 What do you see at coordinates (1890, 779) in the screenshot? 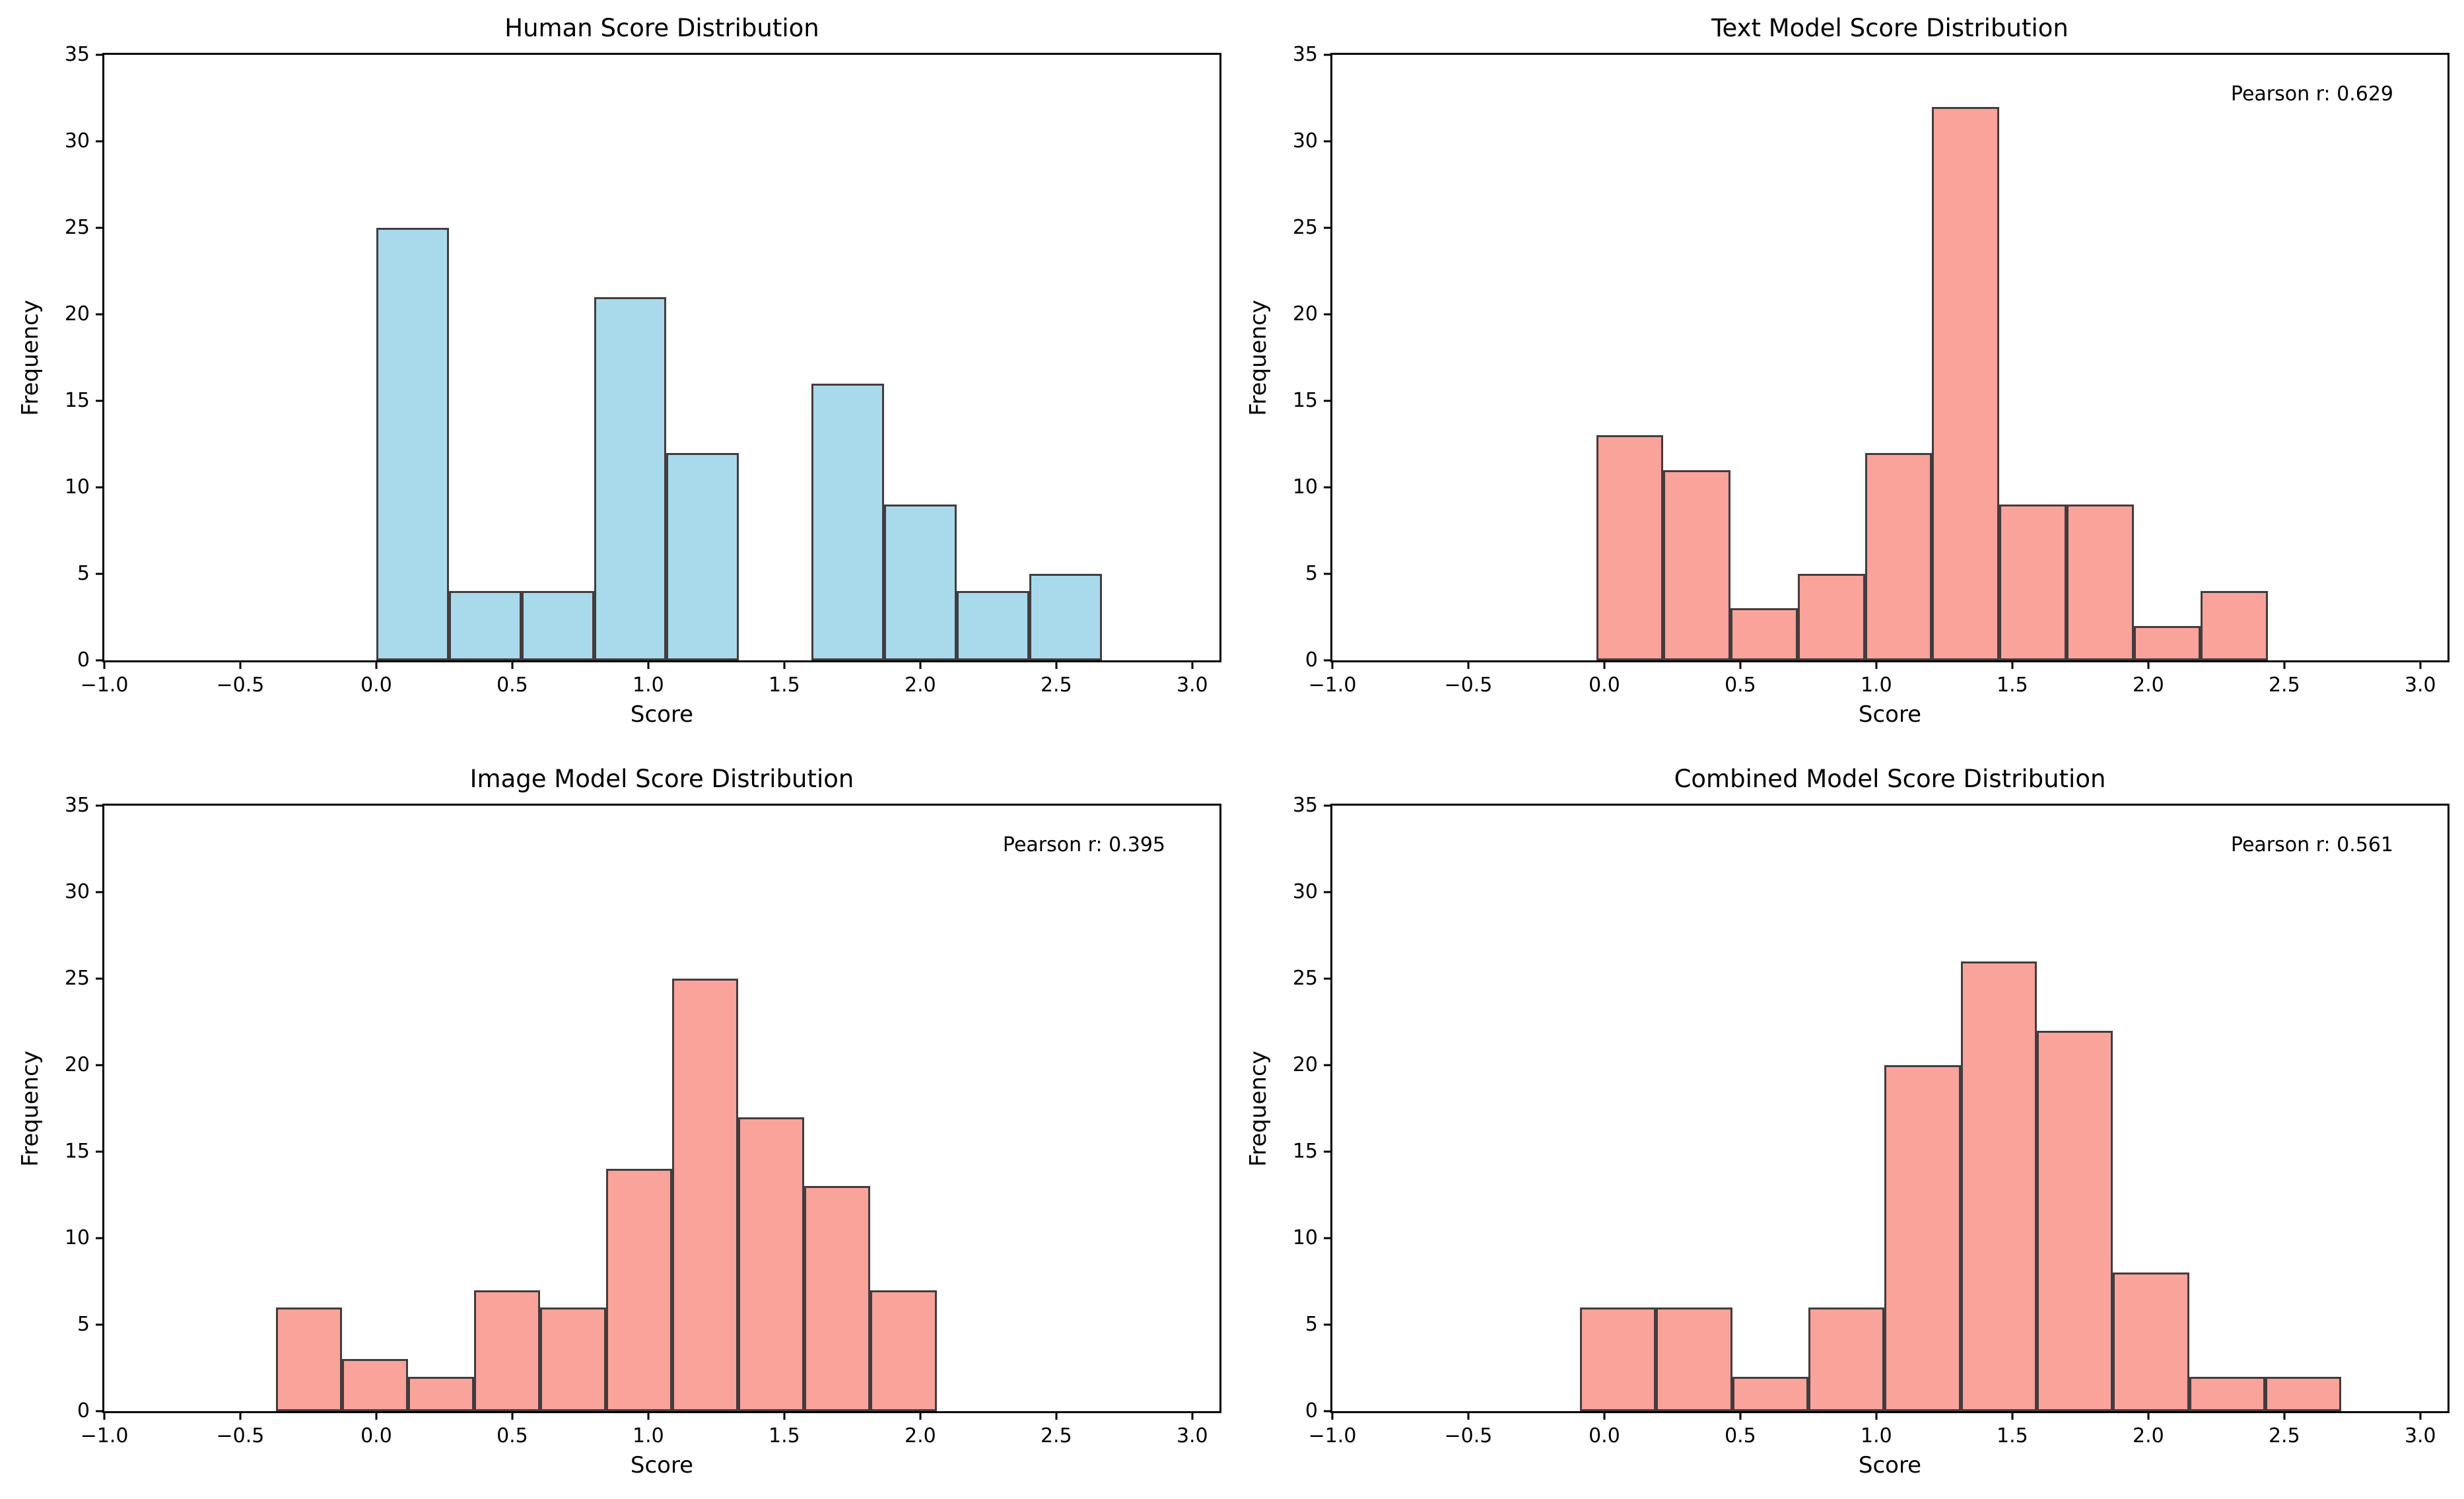
I see `chart-title: Combined Model Score Distribution` at bounding box center [1890, 779].